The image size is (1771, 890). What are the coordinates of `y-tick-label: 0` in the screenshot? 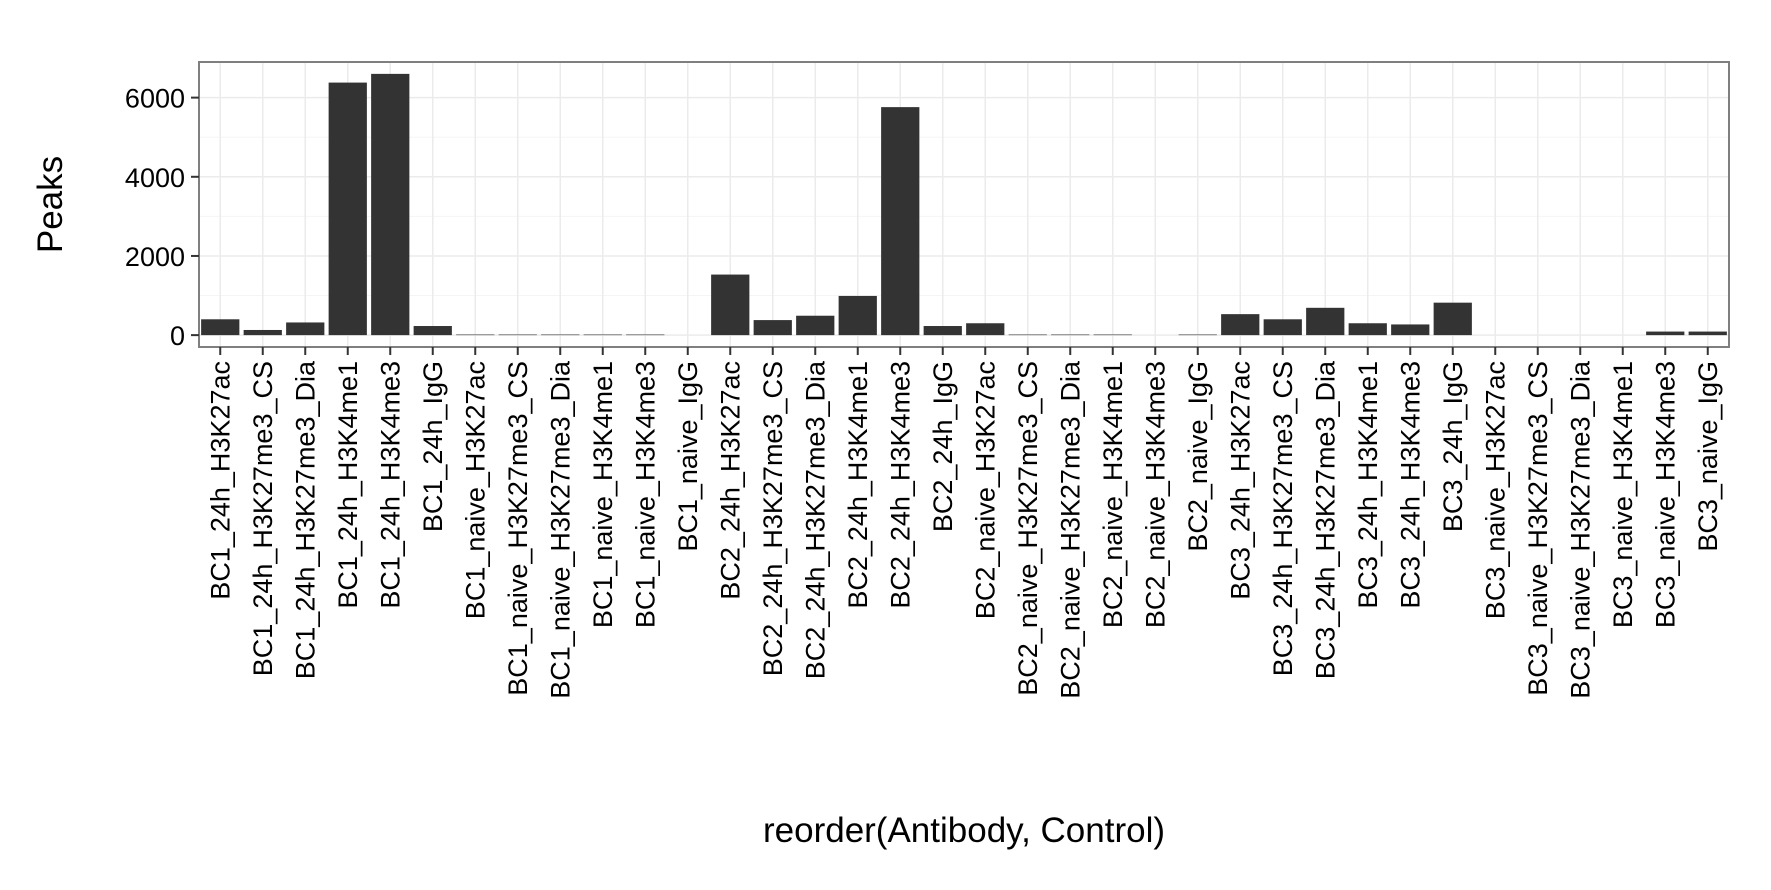 It's located at (177, 336).